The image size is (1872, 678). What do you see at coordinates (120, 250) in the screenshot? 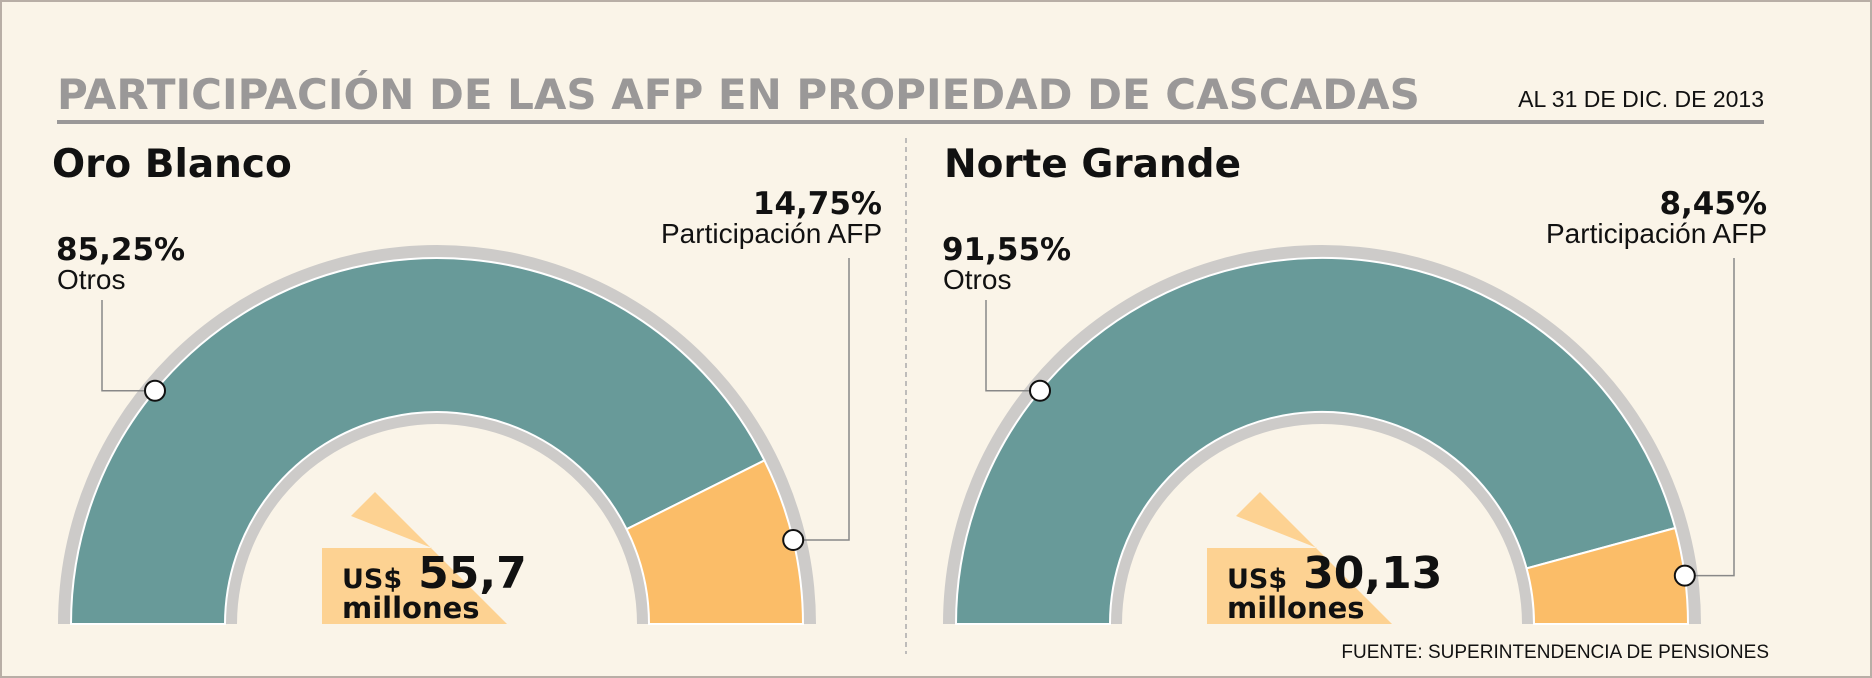
I see `value-label-others: 85,25%` at bounding box center [120, 250].